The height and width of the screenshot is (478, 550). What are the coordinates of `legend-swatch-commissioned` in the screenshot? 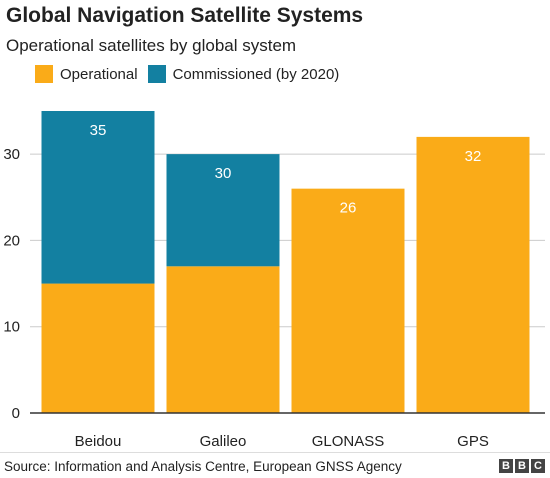 It's located at (156, 74).